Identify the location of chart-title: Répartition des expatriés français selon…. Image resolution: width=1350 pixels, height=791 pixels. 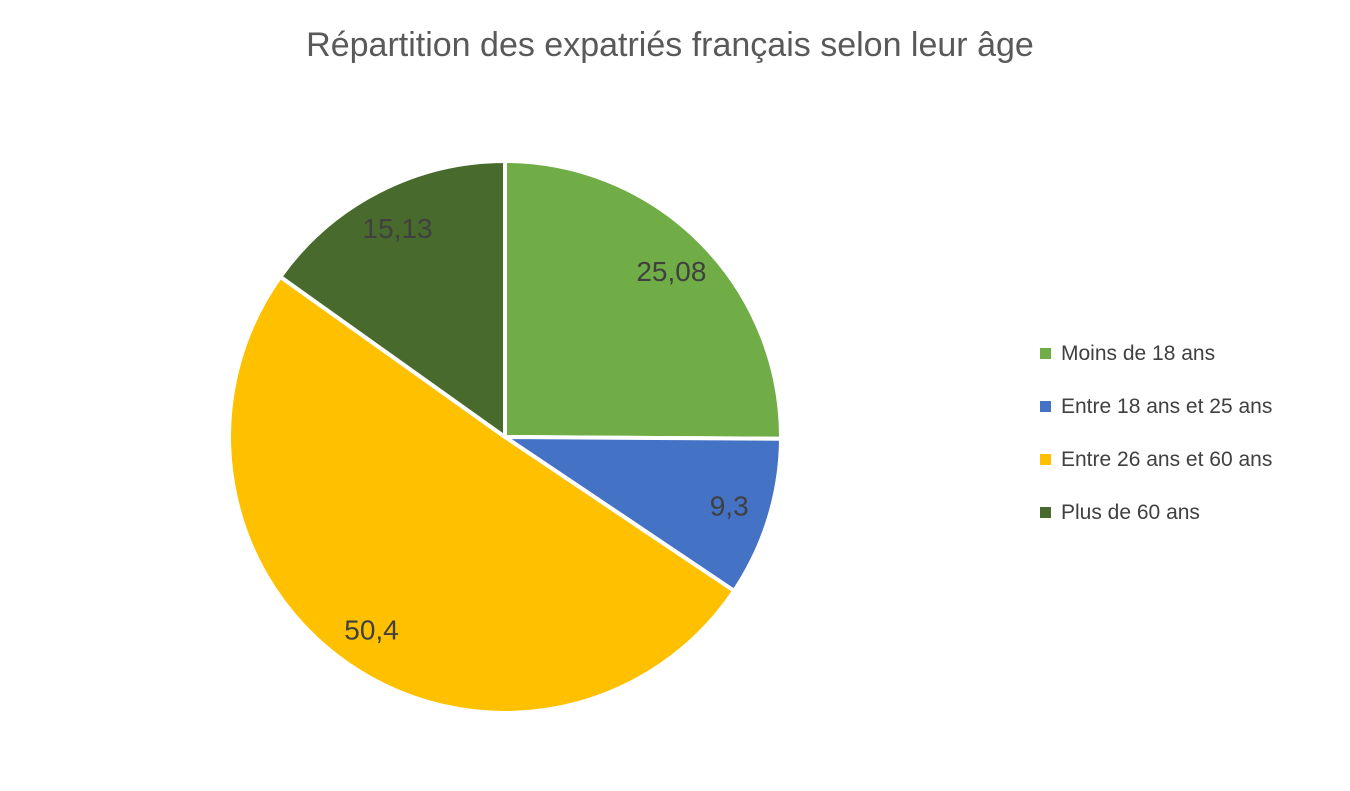
(670, 45).